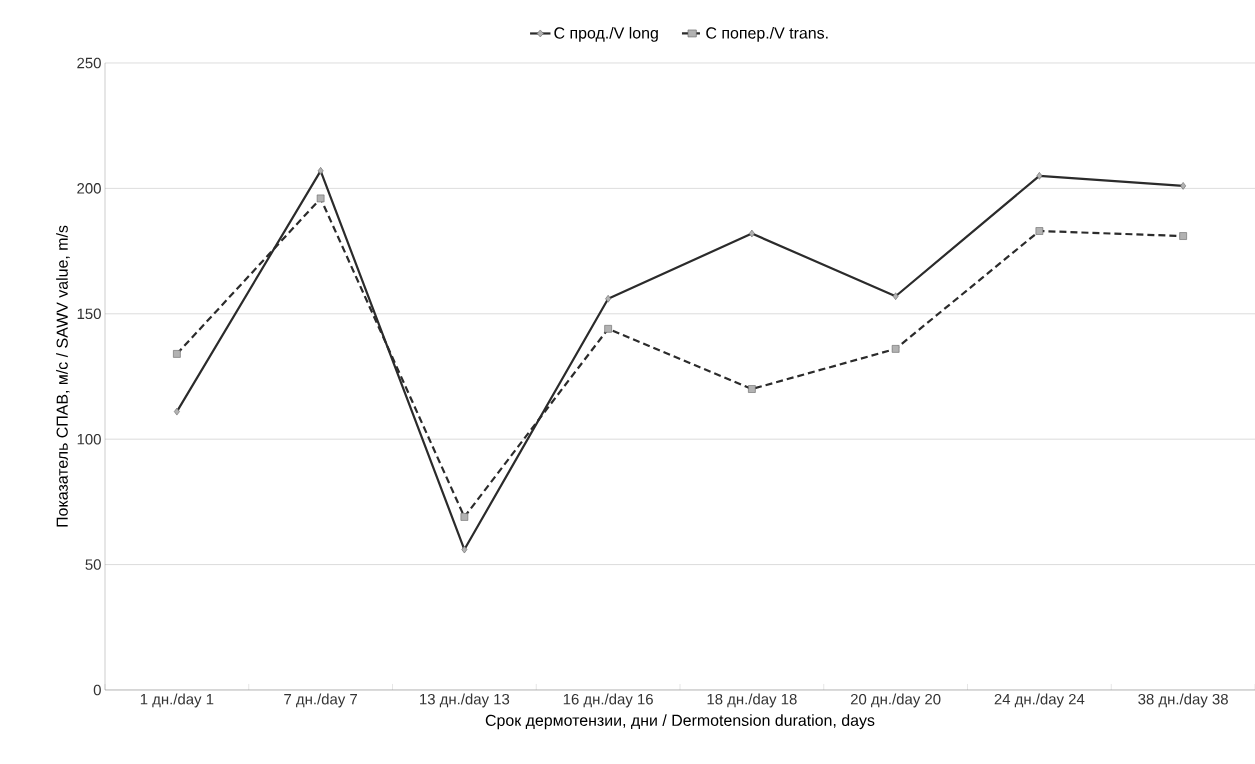  I want to click on legend-label: С прод./V long, so click(606, 34).